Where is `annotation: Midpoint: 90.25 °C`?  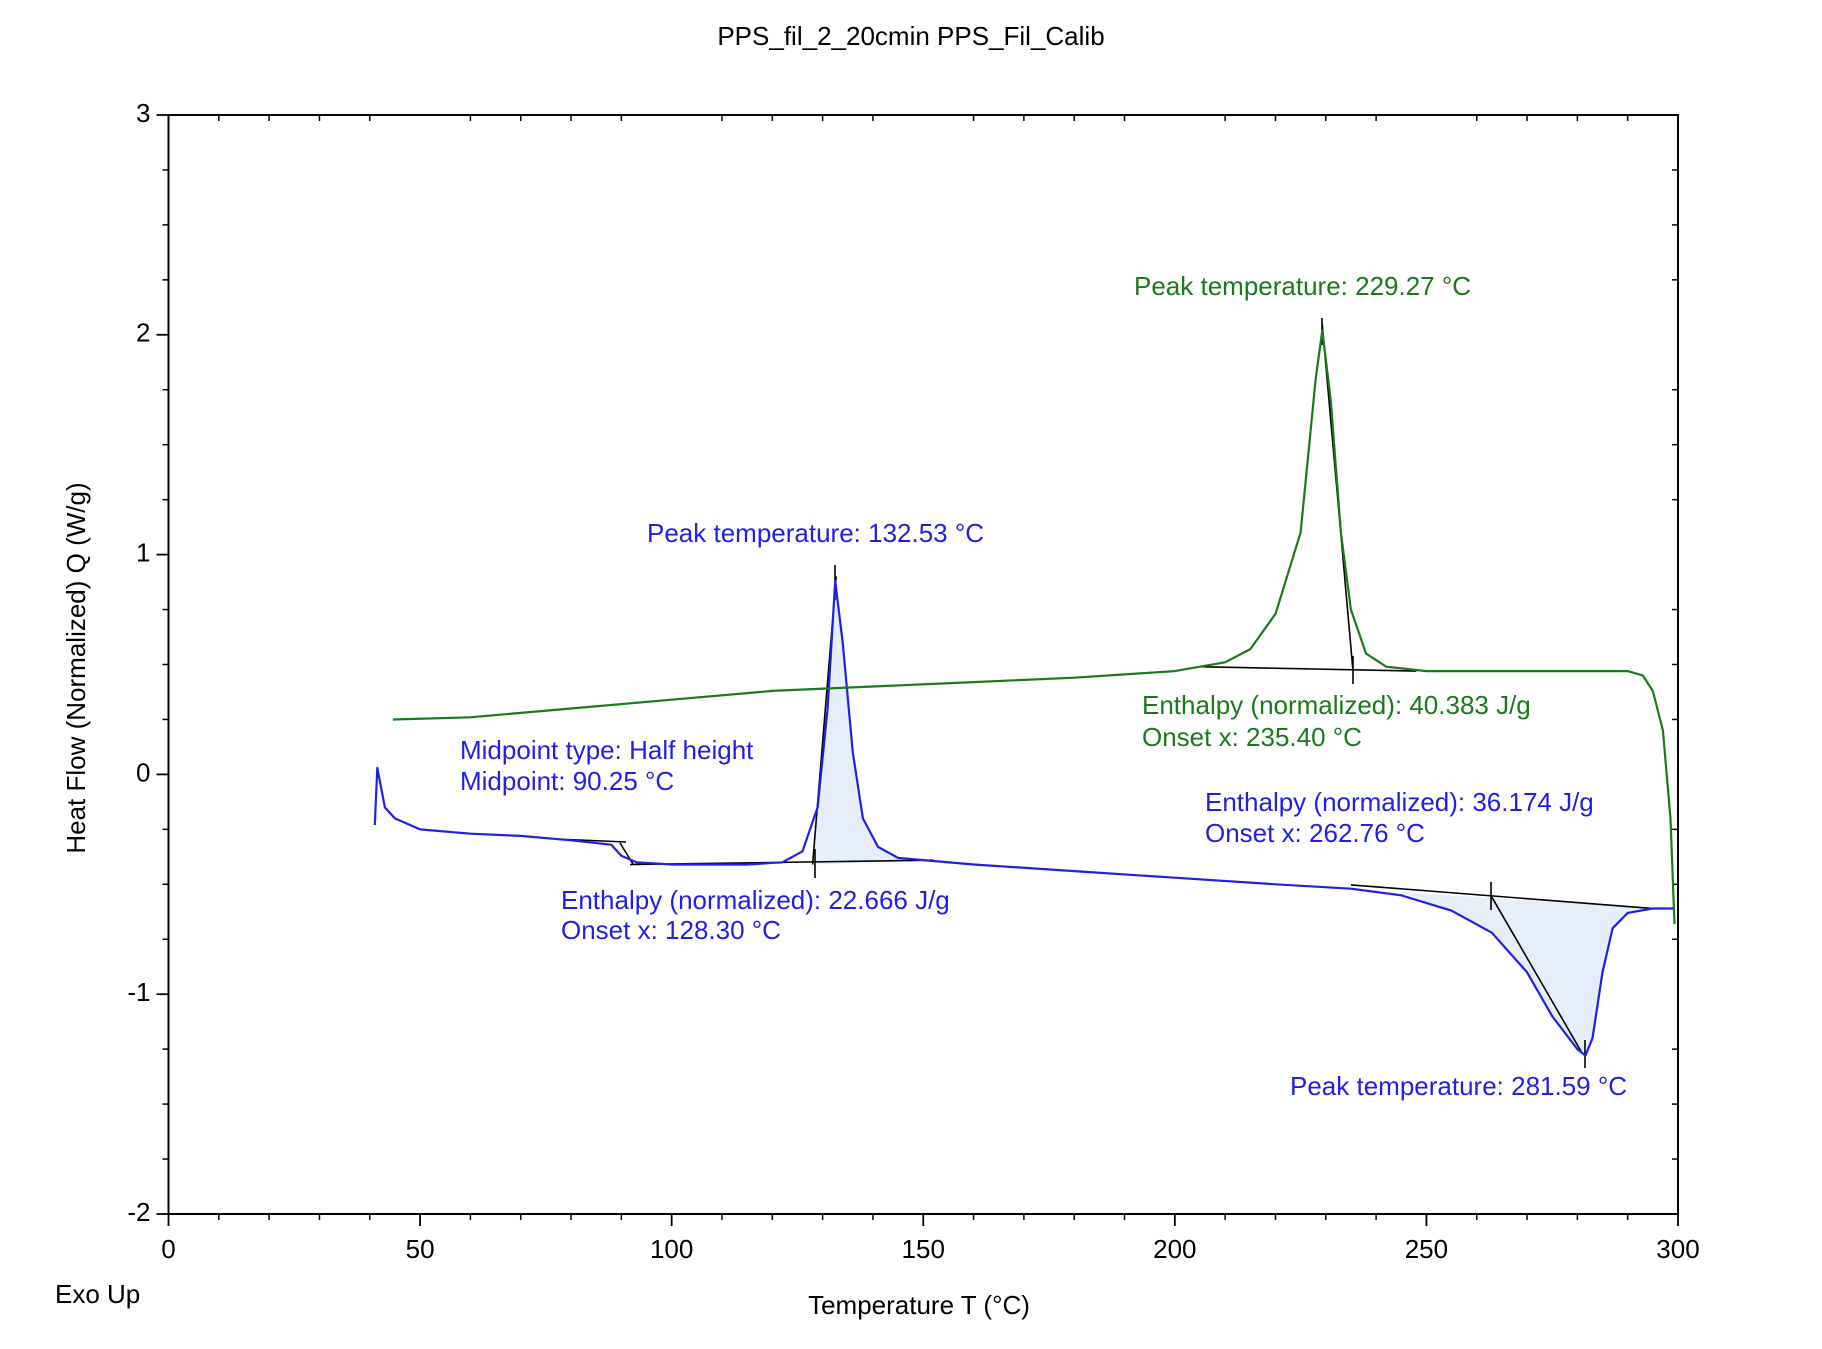
annotation: Midpoint: 90.25 °C is located at coordinates (567, 781).